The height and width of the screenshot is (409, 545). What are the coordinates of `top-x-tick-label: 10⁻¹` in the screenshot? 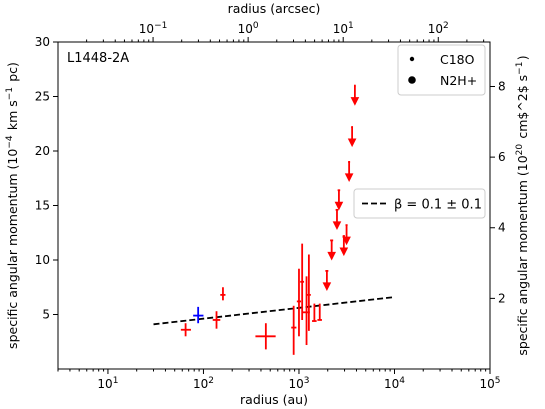 It's located at (153, 28).